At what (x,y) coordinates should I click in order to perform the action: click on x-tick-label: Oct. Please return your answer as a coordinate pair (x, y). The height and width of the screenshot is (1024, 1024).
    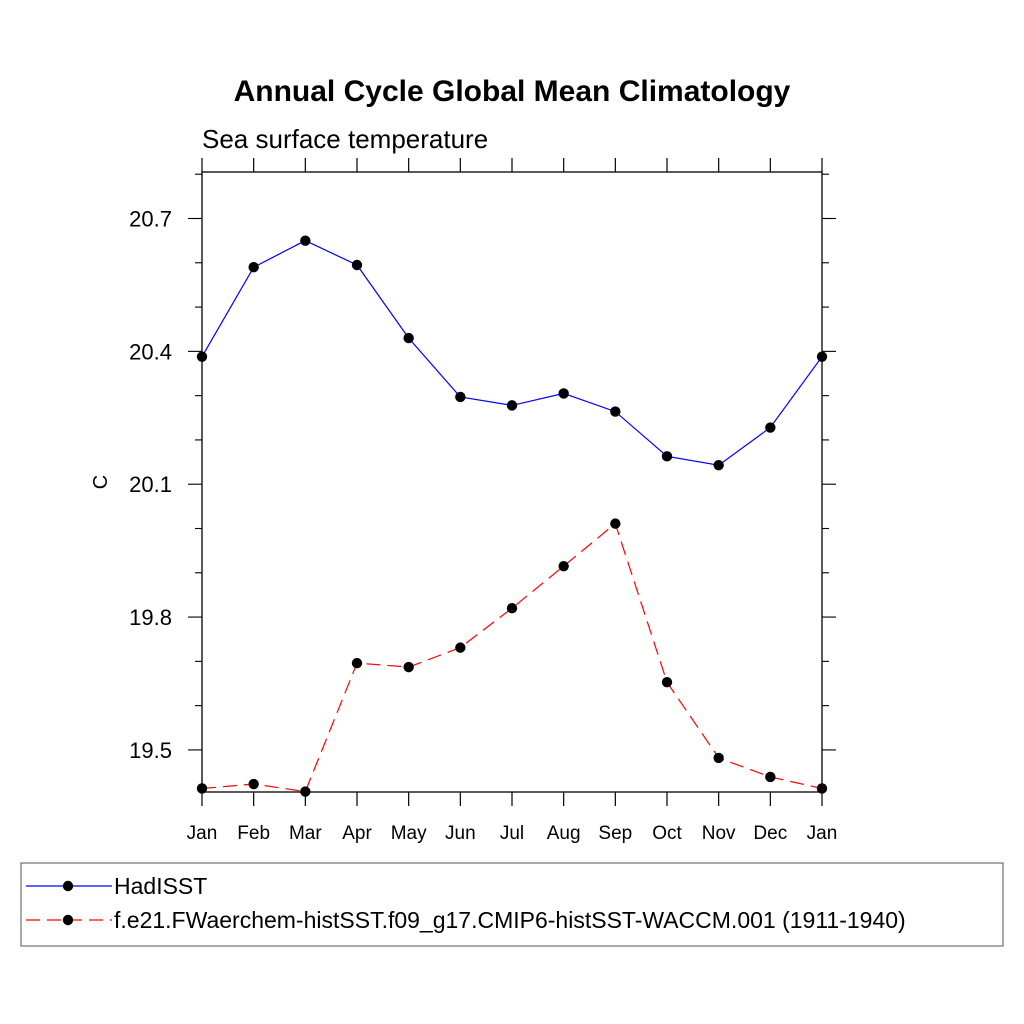
    Looking at the image, I should click on (667, 833).